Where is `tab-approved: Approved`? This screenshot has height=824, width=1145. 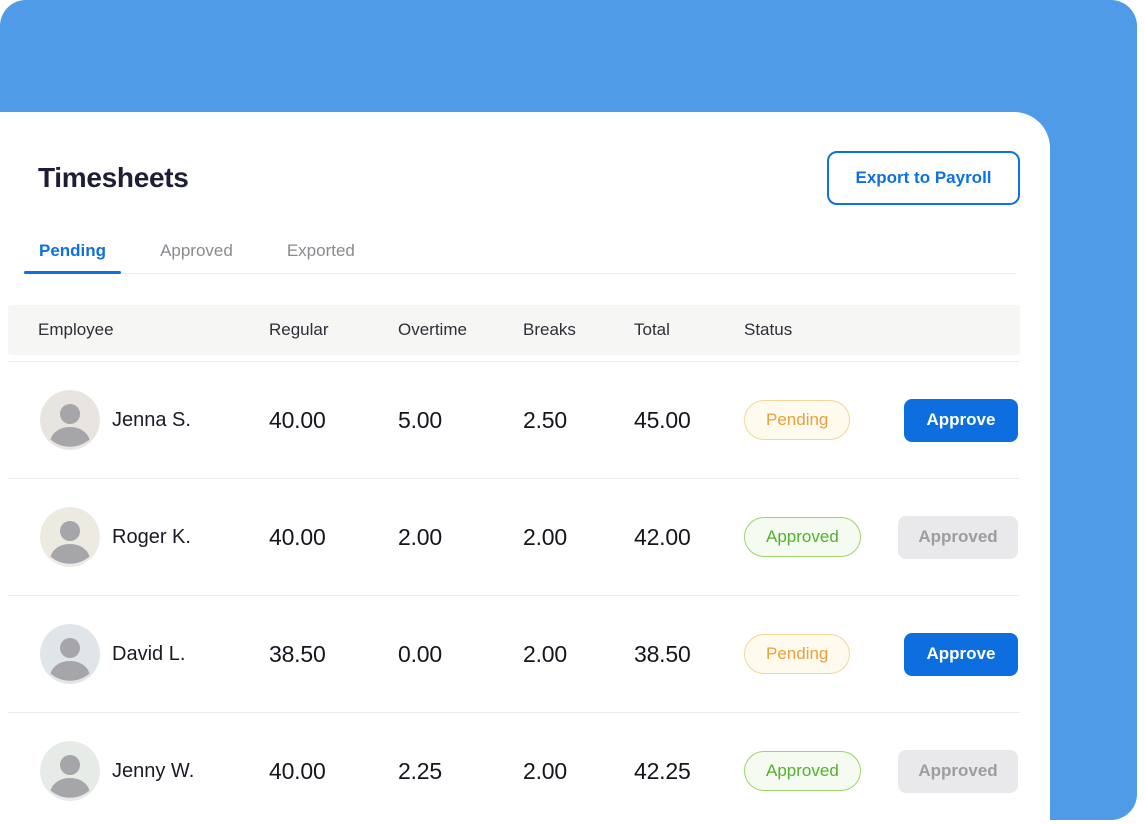
tab-approved: Approved is located at coordinates (196, 250).